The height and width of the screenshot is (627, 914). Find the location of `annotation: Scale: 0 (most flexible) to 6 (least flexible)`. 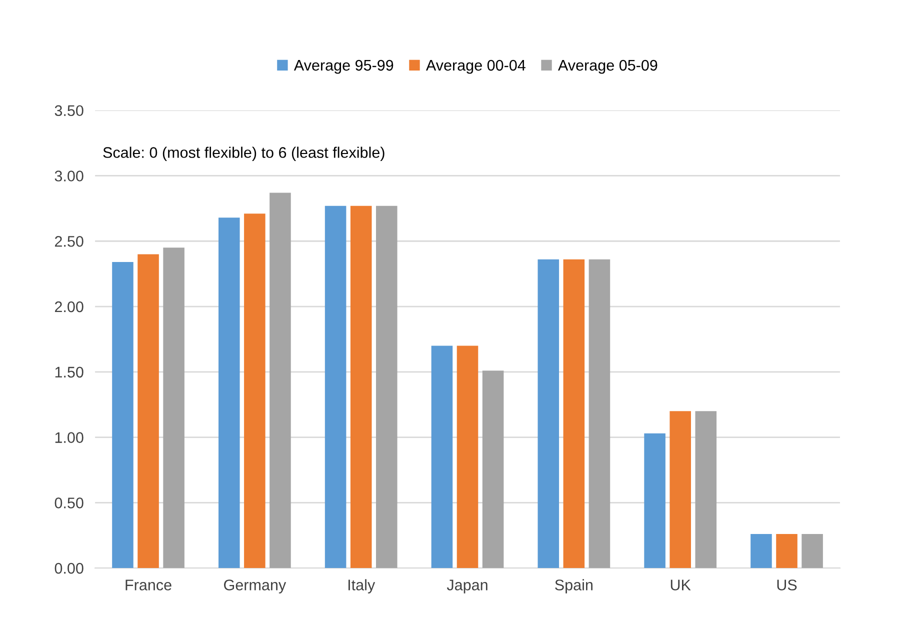

annotation: Scale: 0 (most flexible) to 6 (least flexible) is located at coordinates (243, 153).